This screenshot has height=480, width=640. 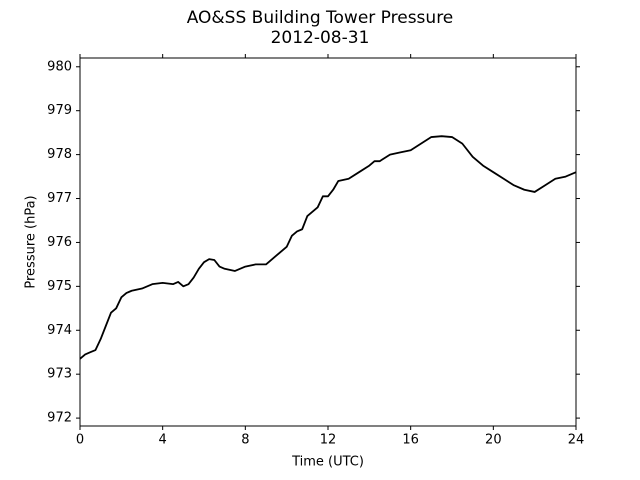 I want to click on y-tick-label: 979, so click(x=59, y=110).